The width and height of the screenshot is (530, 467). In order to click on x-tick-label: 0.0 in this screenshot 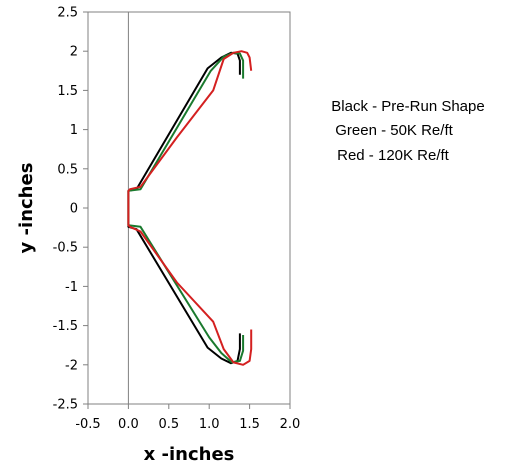, I will do `click(128, 424)`.